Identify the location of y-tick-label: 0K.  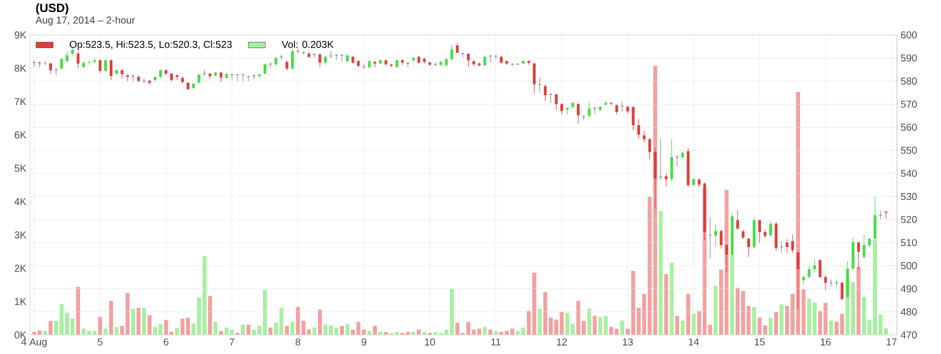
(20, 334).